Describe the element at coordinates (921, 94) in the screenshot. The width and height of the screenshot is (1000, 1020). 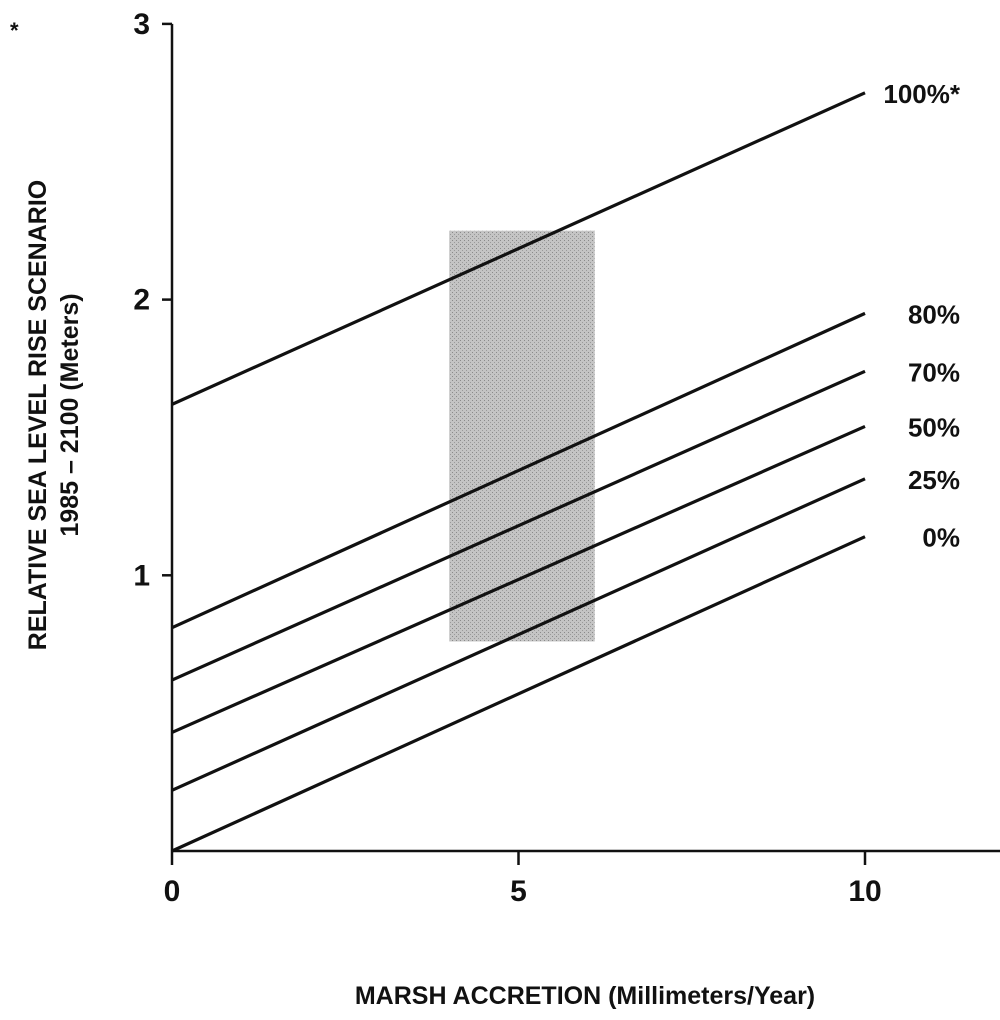
I see `series-label-100: 100%*` at that location.